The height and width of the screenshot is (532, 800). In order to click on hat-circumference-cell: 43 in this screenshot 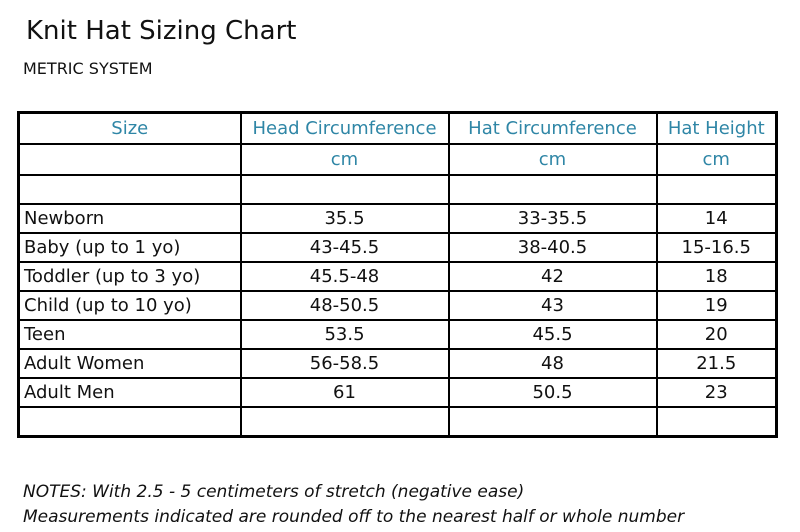, I will do `click(552, 305)`.